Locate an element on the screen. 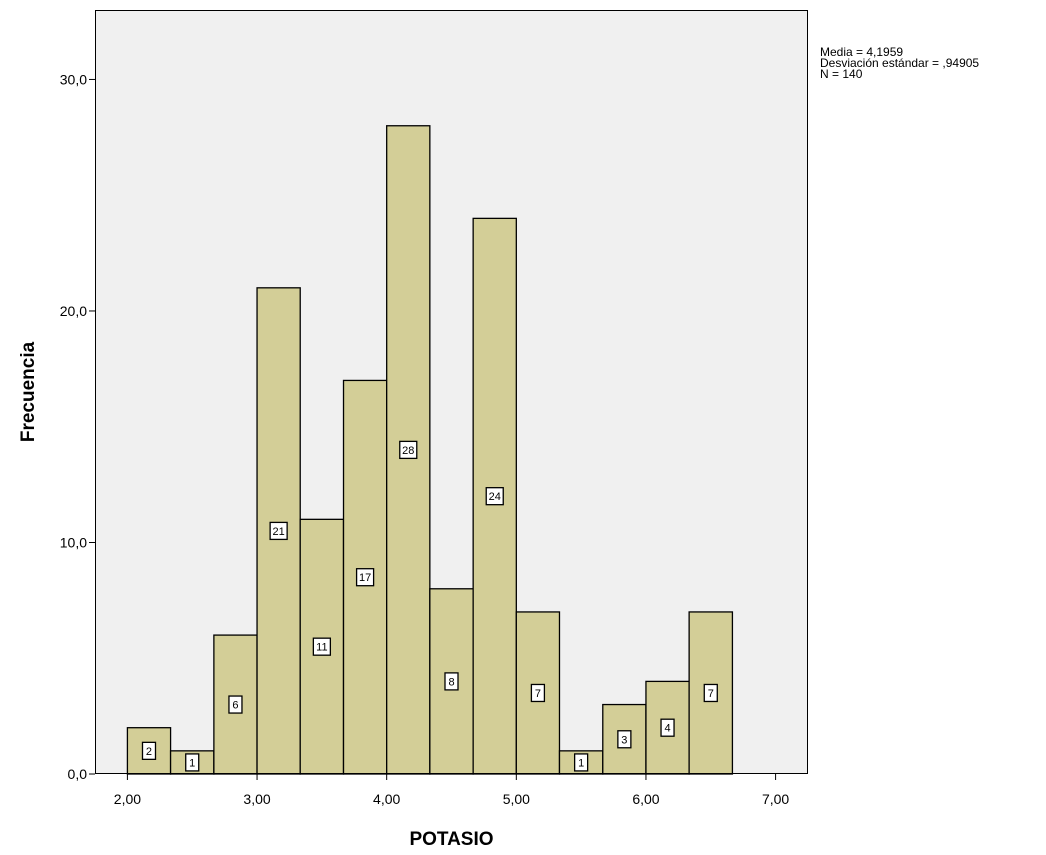  y-tick-label-2: 10,0 is located at coordinates (73, 542).